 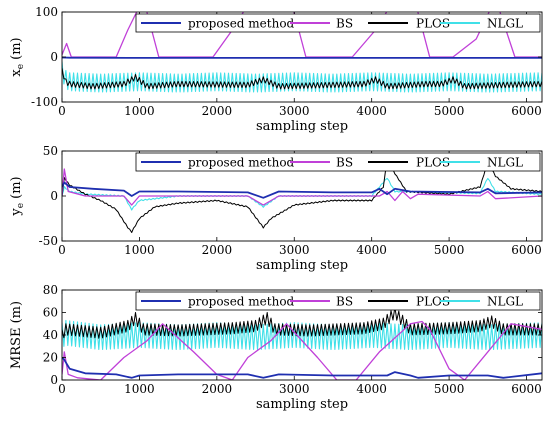 What do you see at coordinates (17, 196) in the screenshot?
I see `y-axis-label: ye (m)` at bounding box center [17, 196].